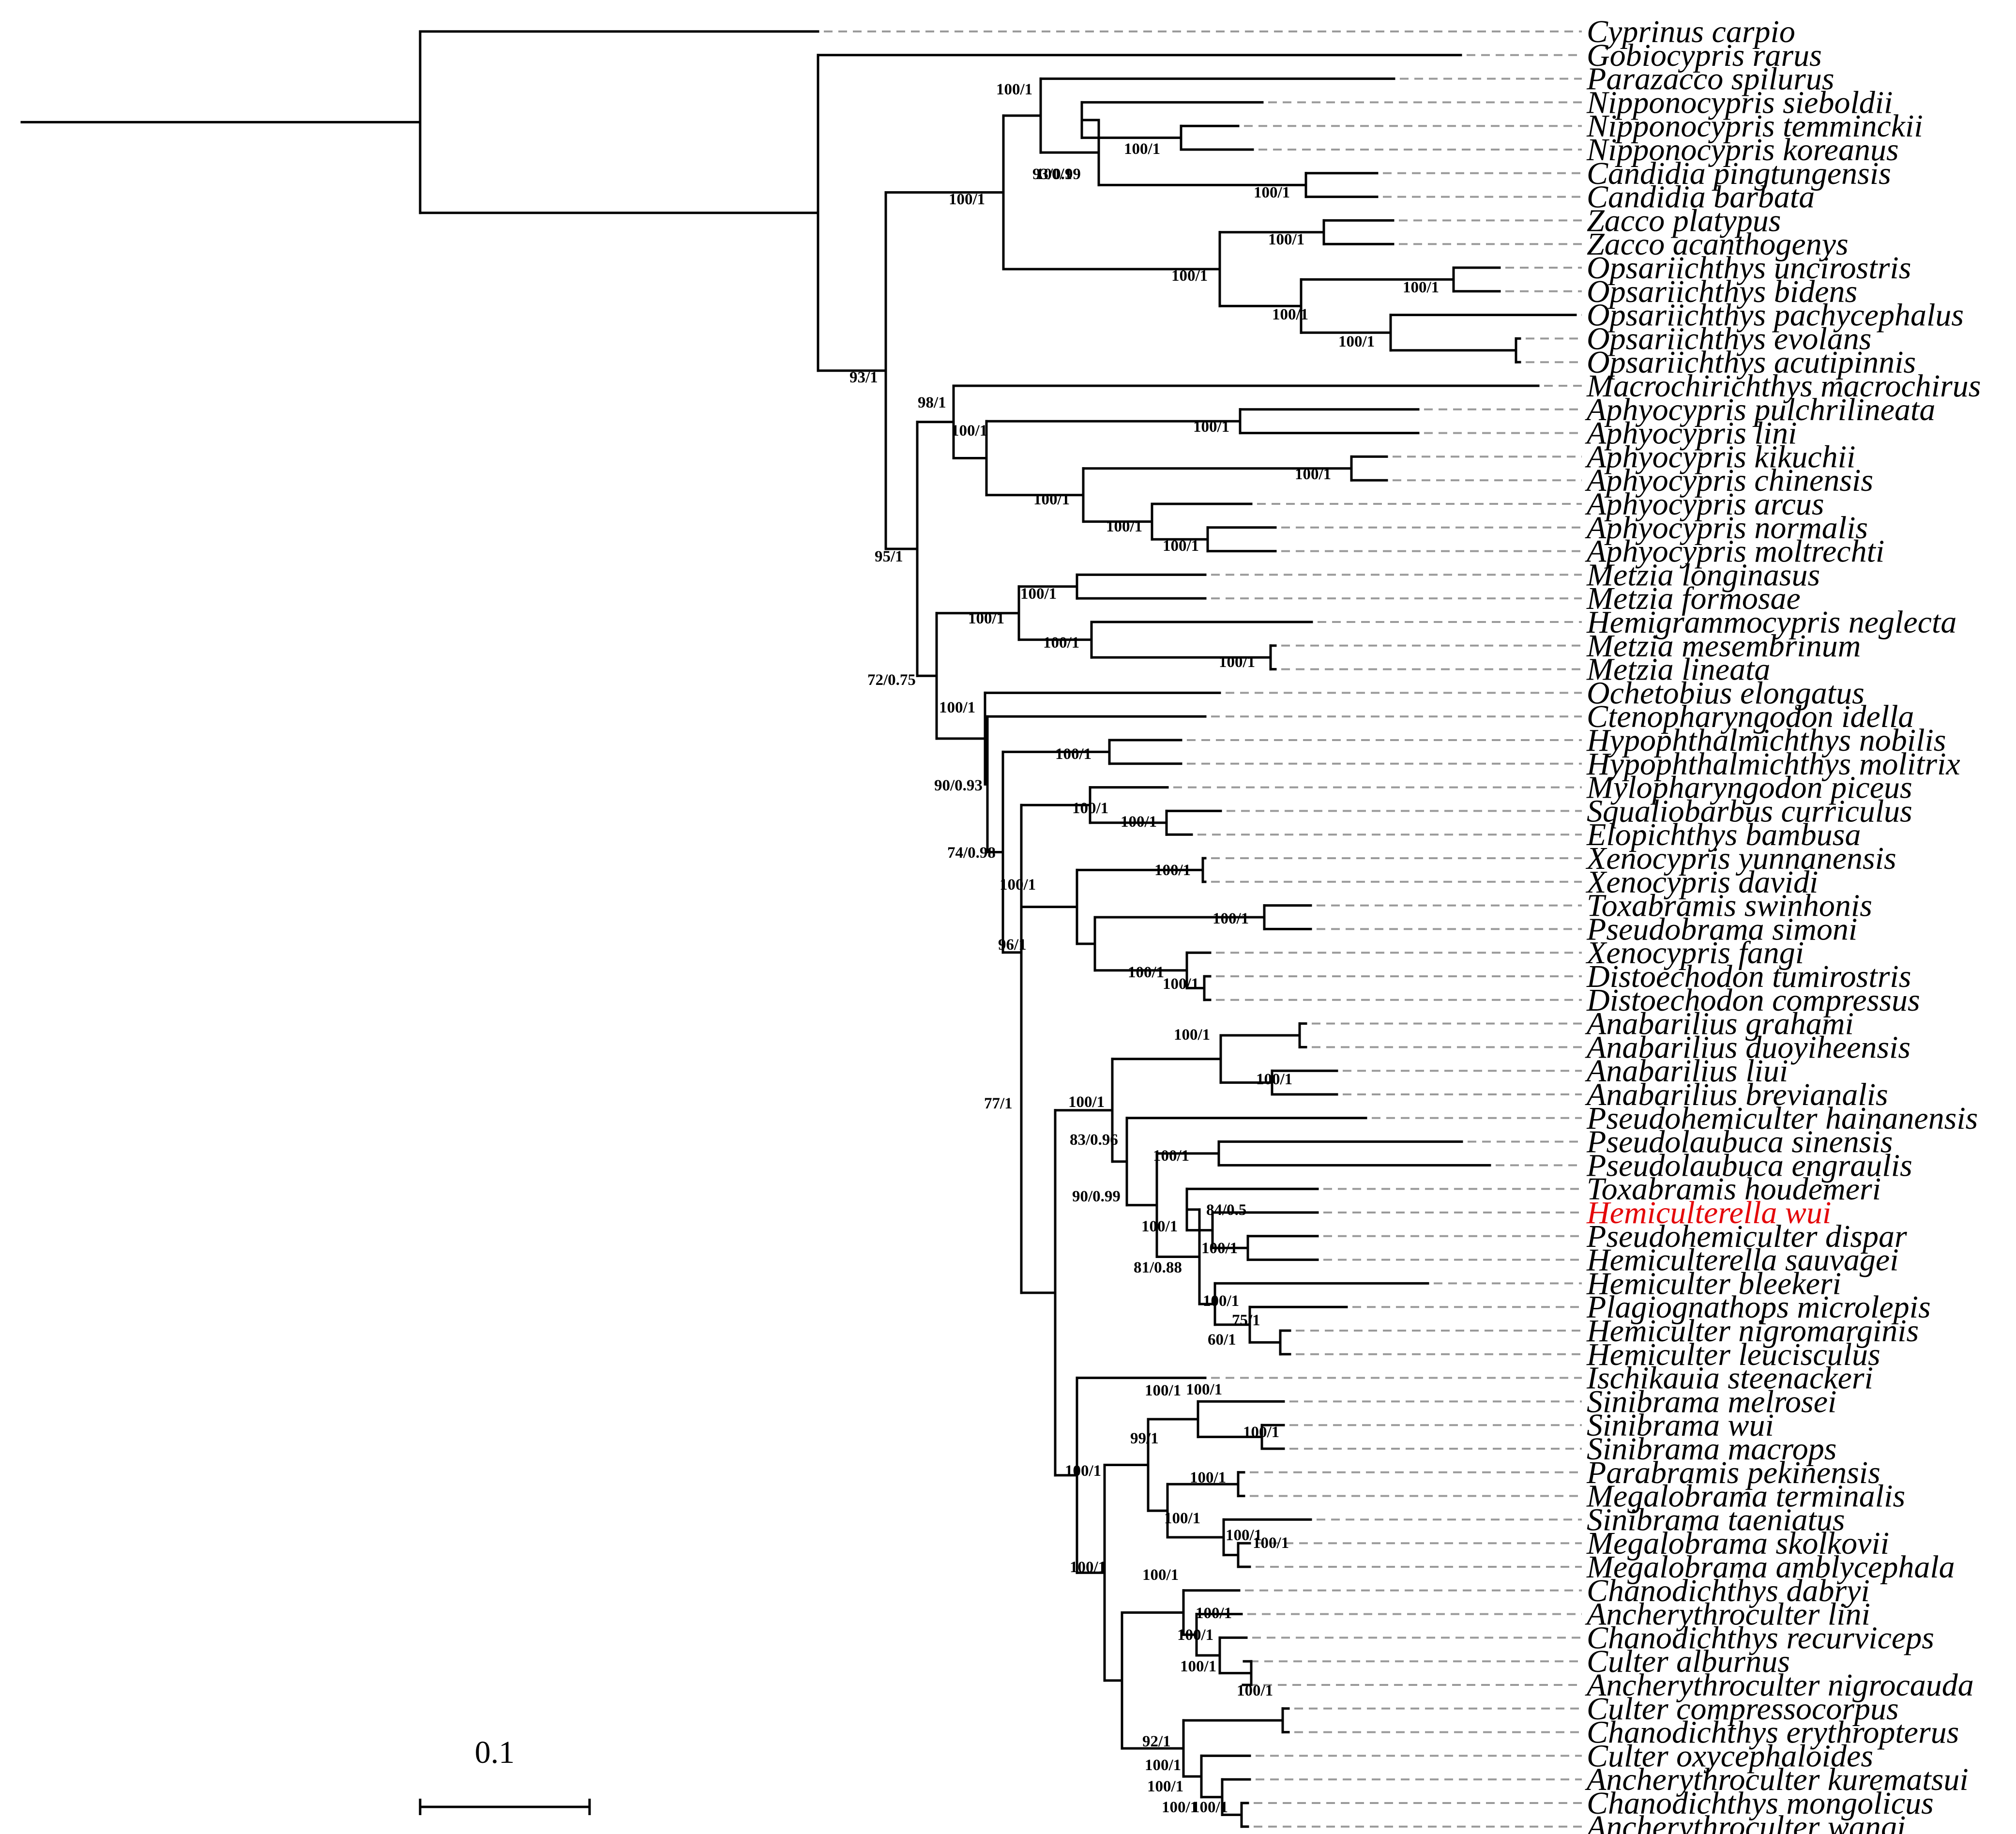 The width and height of the screenshot is (2016, 1834). What do you see at coordinates (1156, 1741) in the screenshot?
I see `support-value: 92/1` at bounding box center [1156, 1741].